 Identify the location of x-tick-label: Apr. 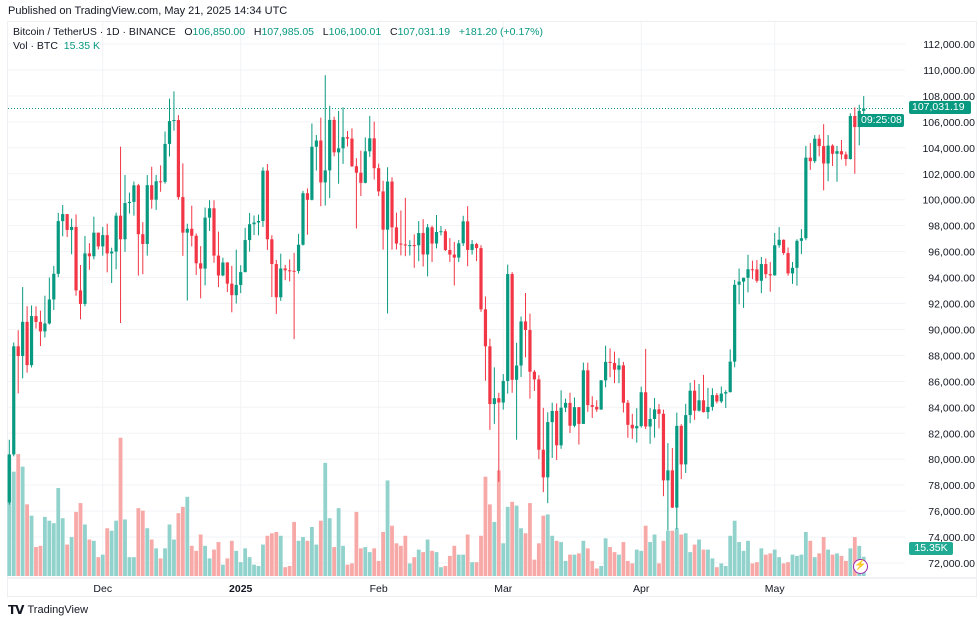
(641, 589).